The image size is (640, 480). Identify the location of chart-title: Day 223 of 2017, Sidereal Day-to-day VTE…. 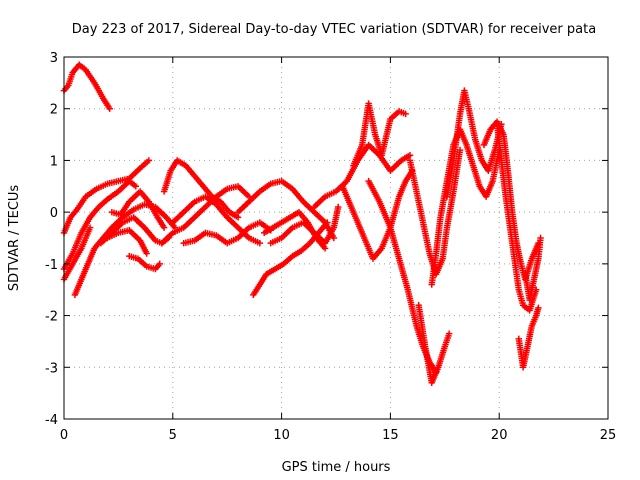
(334, 29).